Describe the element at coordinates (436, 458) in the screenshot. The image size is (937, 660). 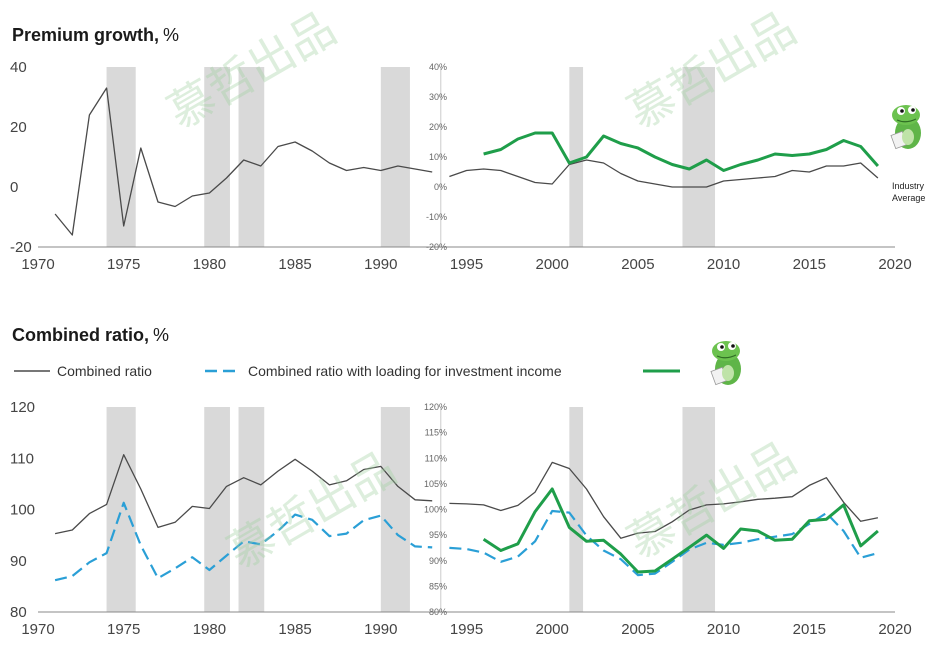
I see `y-tick-label-right: 110%` at that location.